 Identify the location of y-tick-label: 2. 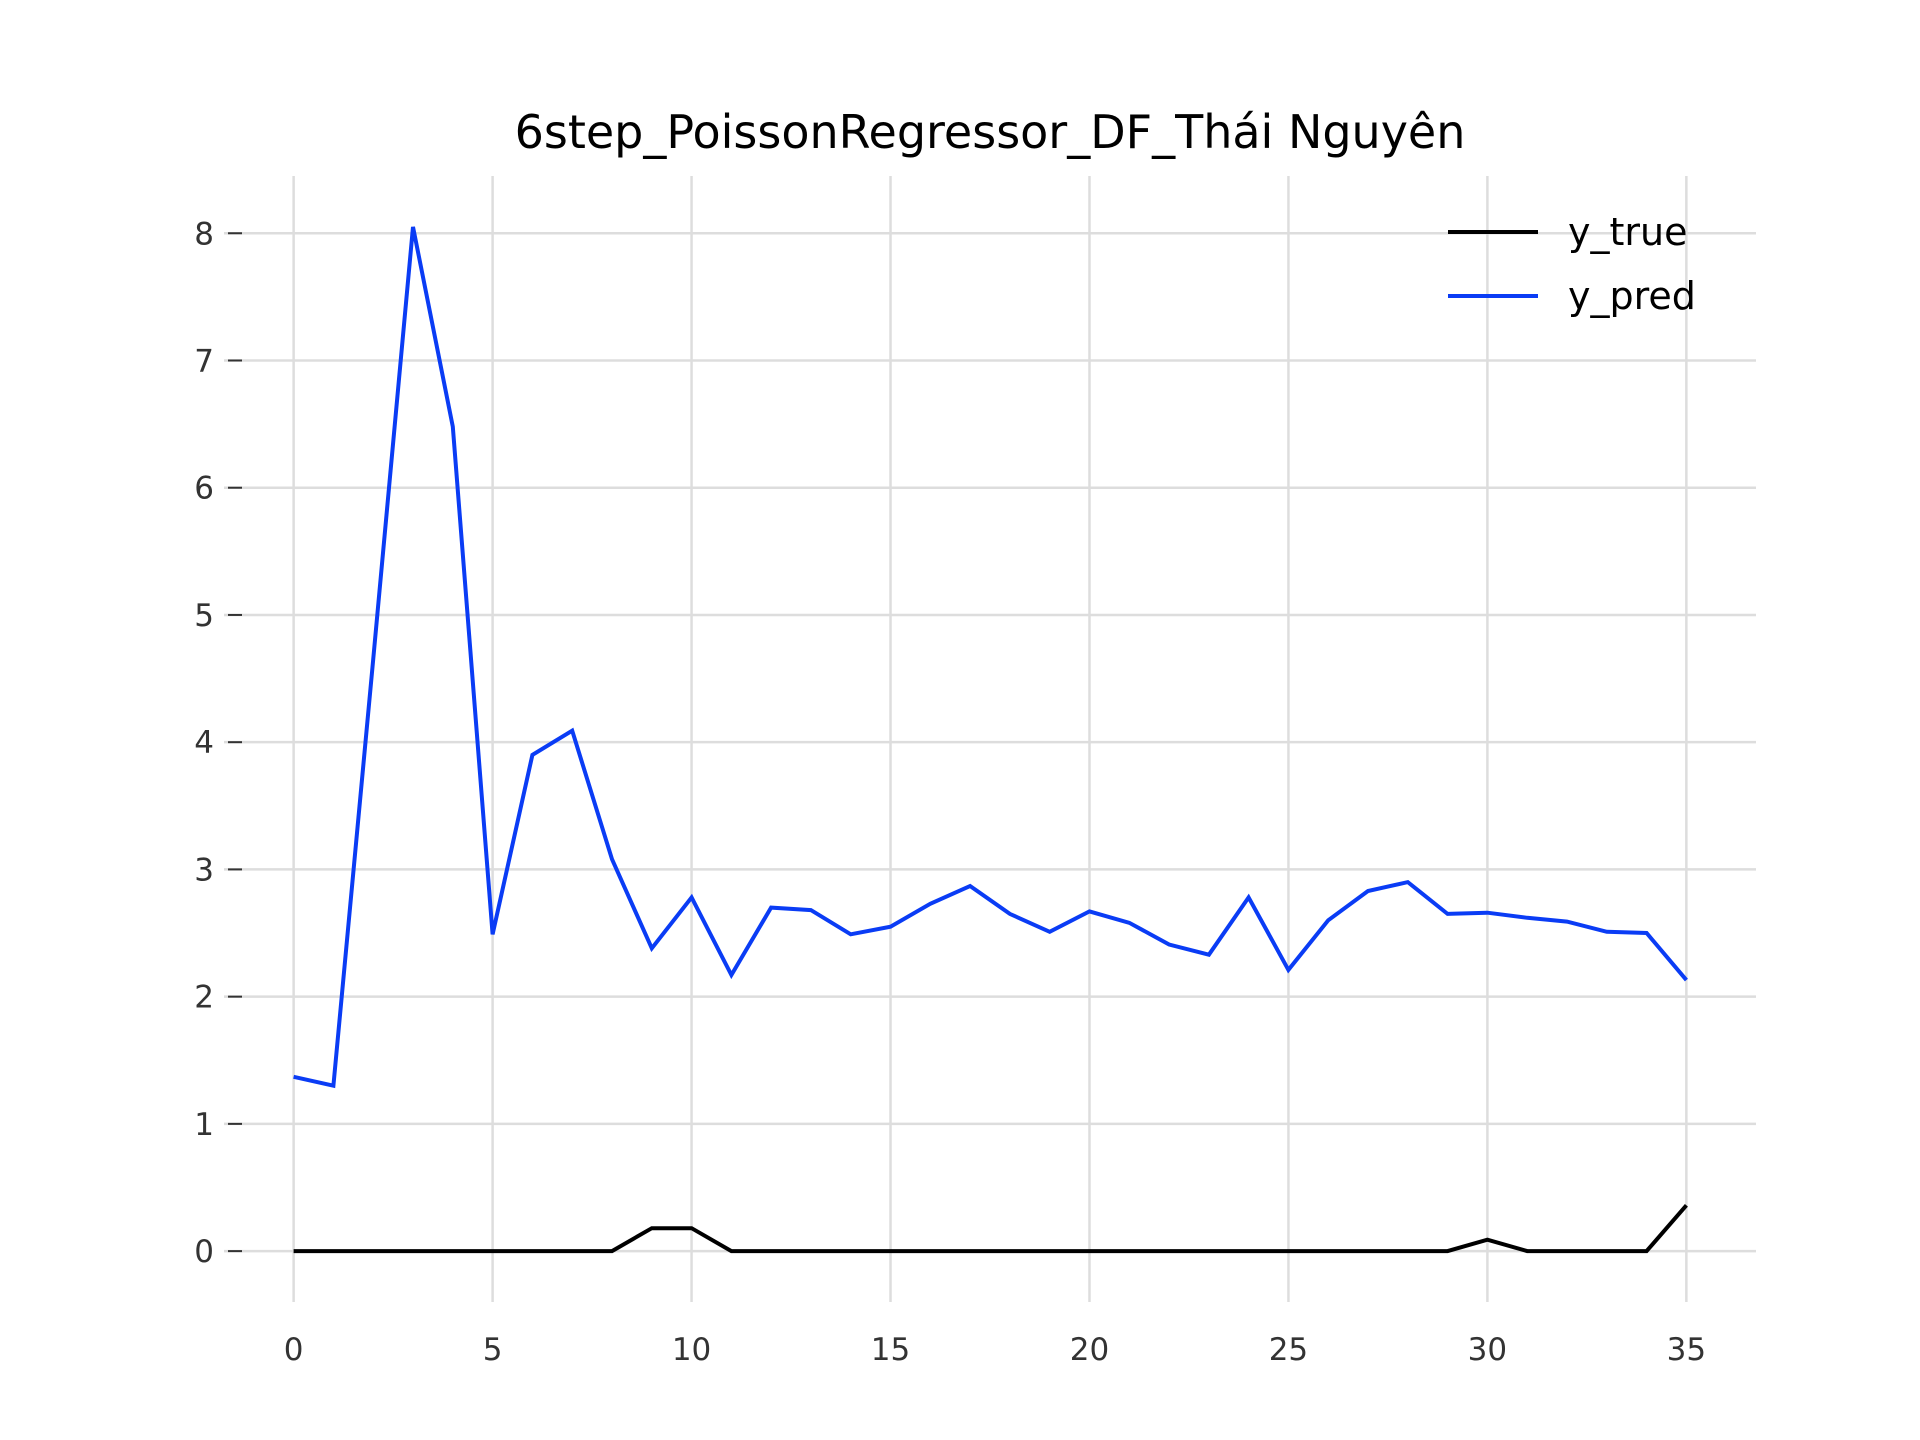
(204, 998).